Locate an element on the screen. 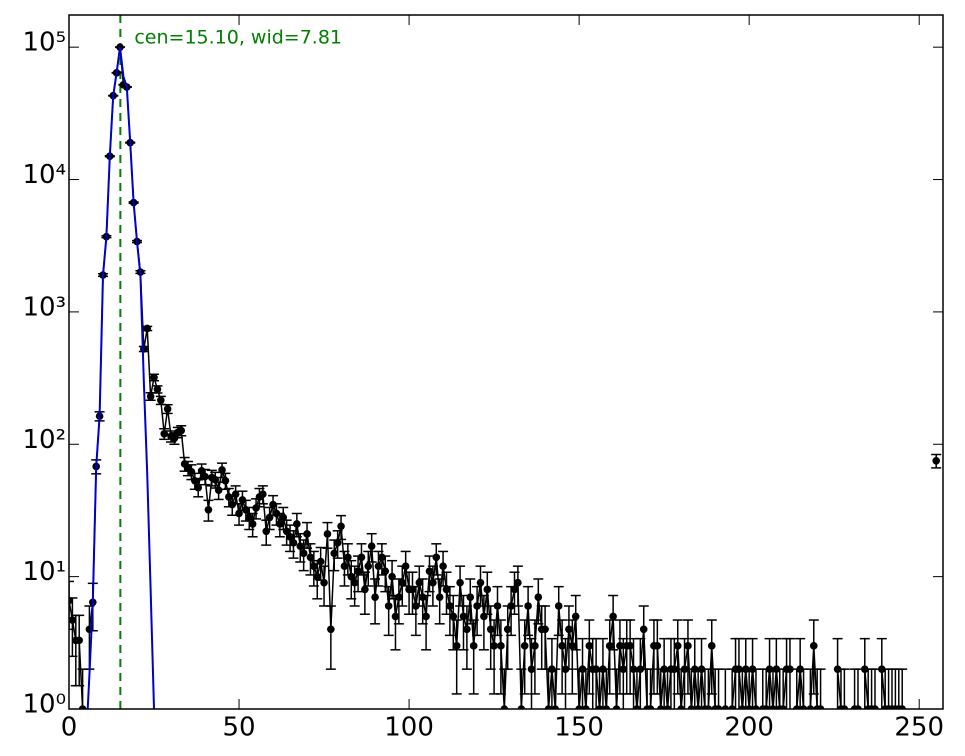 The width and height of the screenshot is (965, 756). y-tick-label: 10² is located at coordinates (44, 440).